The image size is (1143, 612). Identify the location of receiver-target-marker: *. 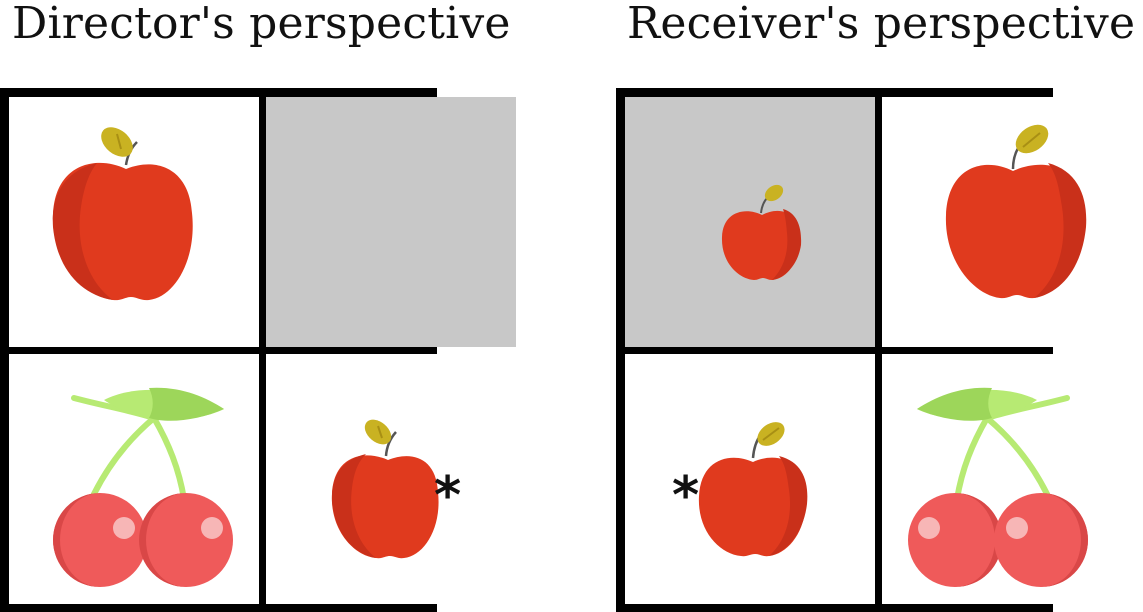
(686, 496).